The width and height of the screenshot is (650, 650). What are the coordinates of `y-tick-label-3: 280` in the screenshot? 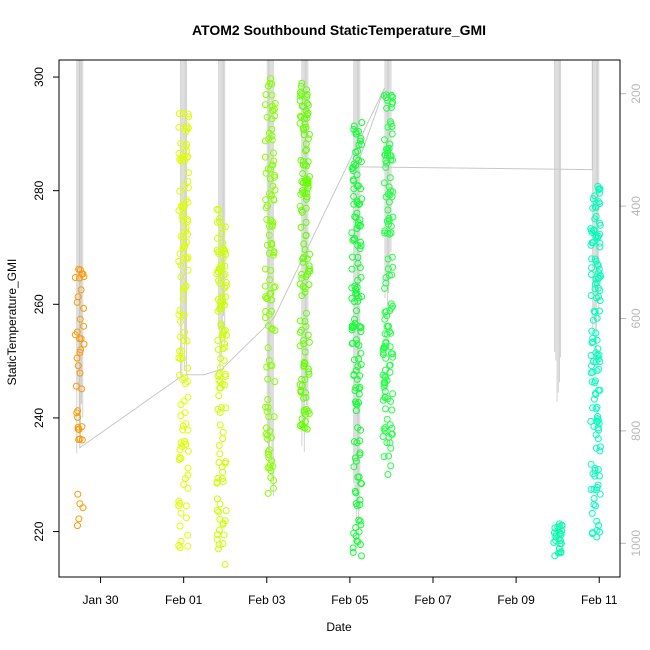 It's located at (39, 190).